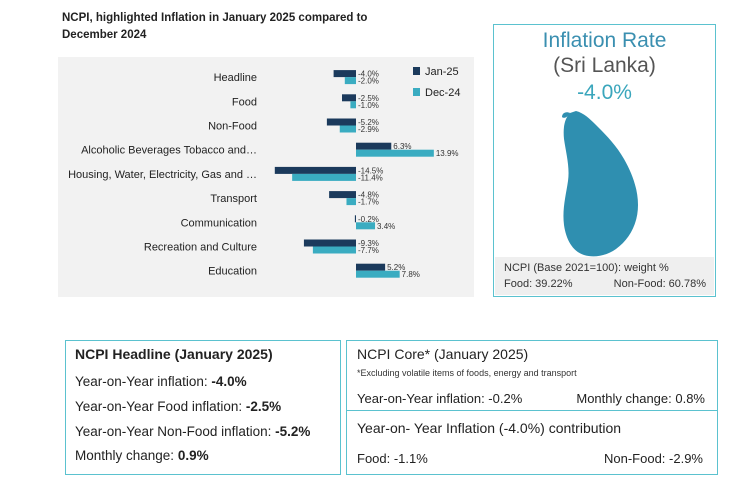  I want to click on category-label: Food, so click(244, 102).